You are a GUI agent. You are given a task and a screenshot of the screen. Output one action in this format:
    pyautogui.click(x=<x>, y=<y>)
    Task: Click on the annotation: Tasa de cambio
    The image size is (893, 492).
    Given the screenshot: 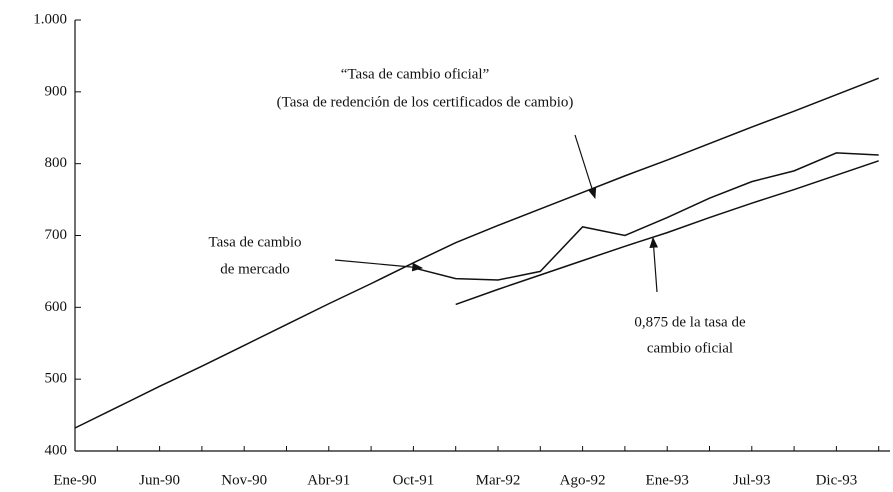 What is the action you would take?
    pyautogui.click(x=254, y=242)
    